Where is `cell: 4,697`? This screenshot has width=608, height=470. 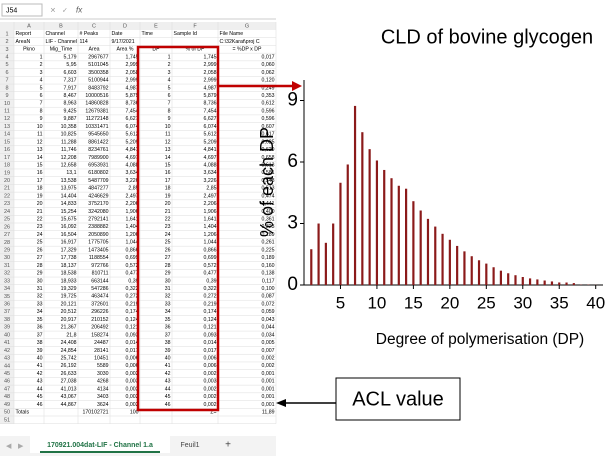 cell: 4,697 is located at coordinates (210, 158).